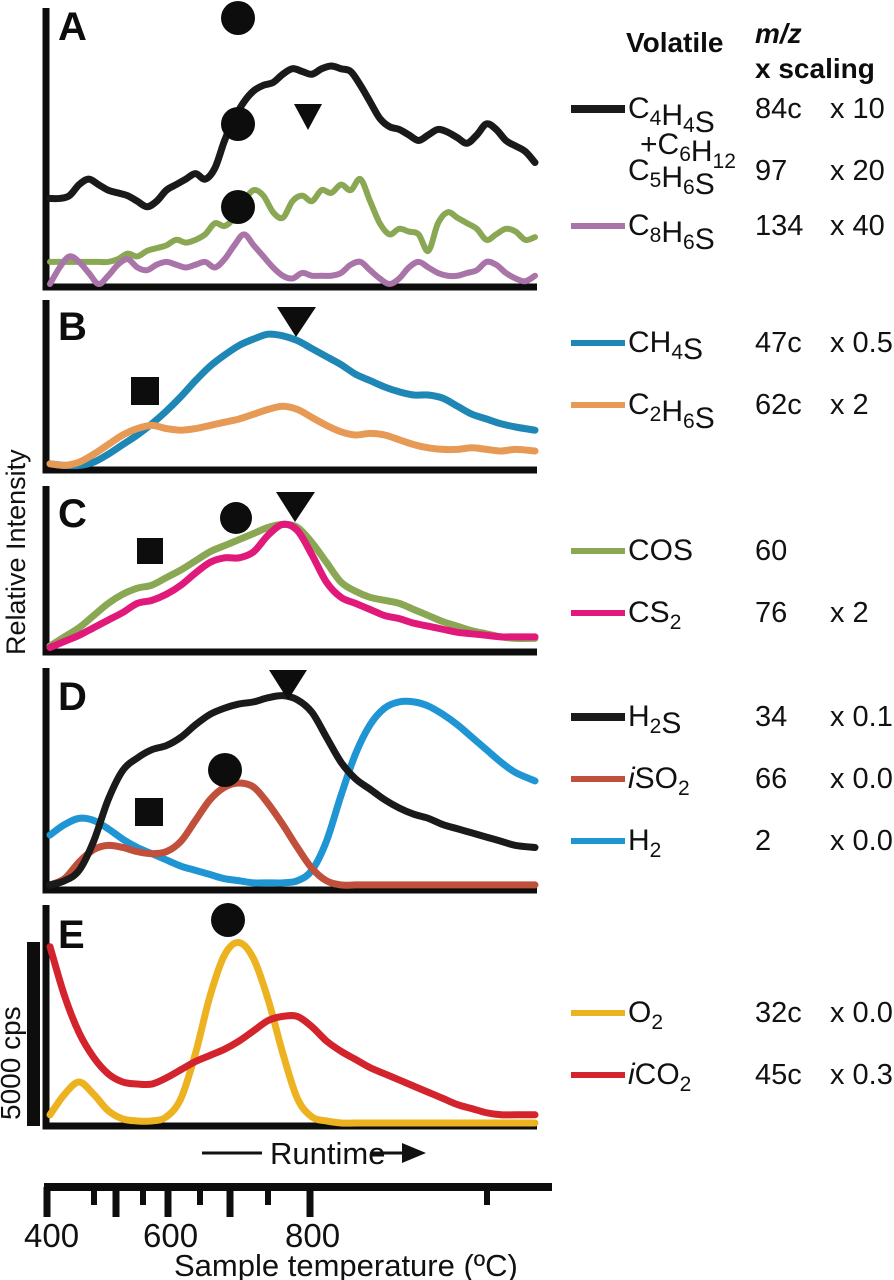 The image size is (894, 1280). Describe the element at coordinates (778, 343) in the screenshot. I see `legend-mz-value: 47c` at that location.